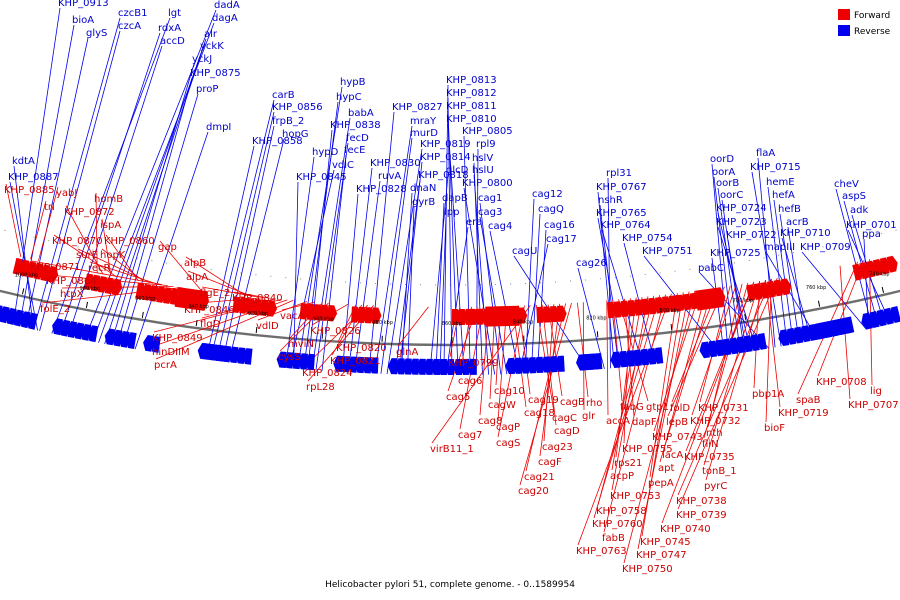 The height and width of the screenshot is (600, 900). What do you see at coordinates (132, 13) in the screenshot?
I see `gene-label: czcB1` at bounding box center [132, 13].